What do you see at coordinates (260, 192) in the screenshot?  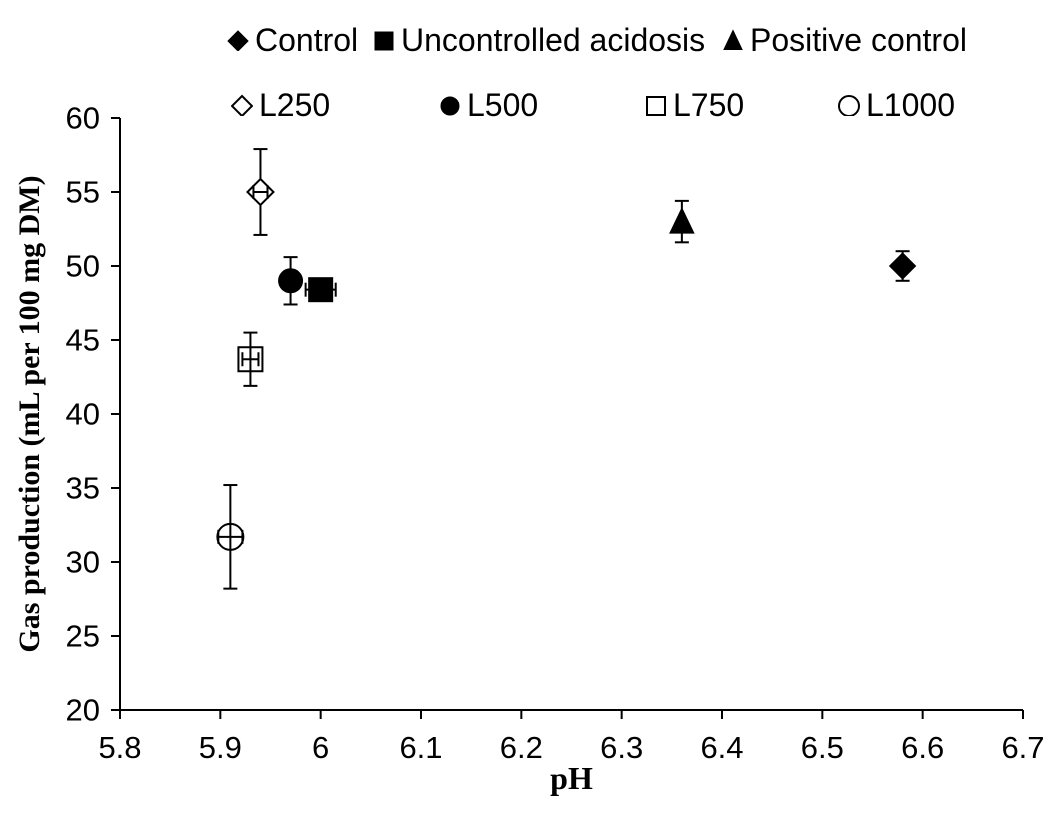 I see `data-point-l250` at bounding box center [260, 192].